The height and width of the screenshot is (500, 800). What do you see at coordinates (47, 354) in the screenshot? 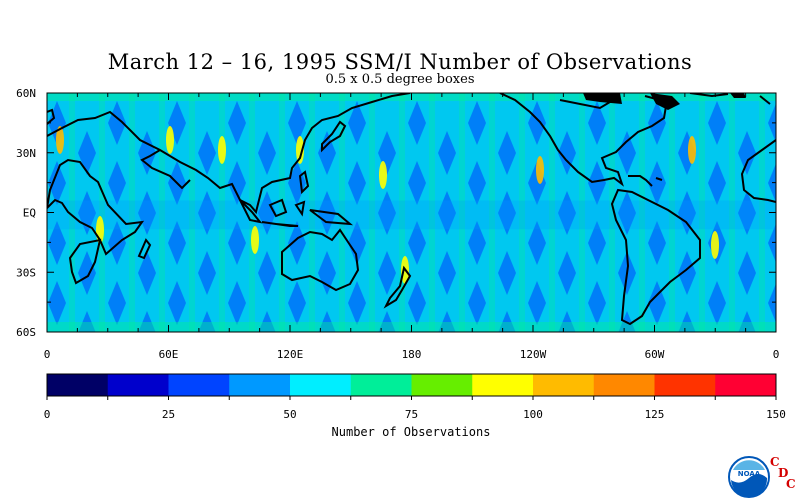
I see `lon-label: 0` at bounding box center [47, 354].